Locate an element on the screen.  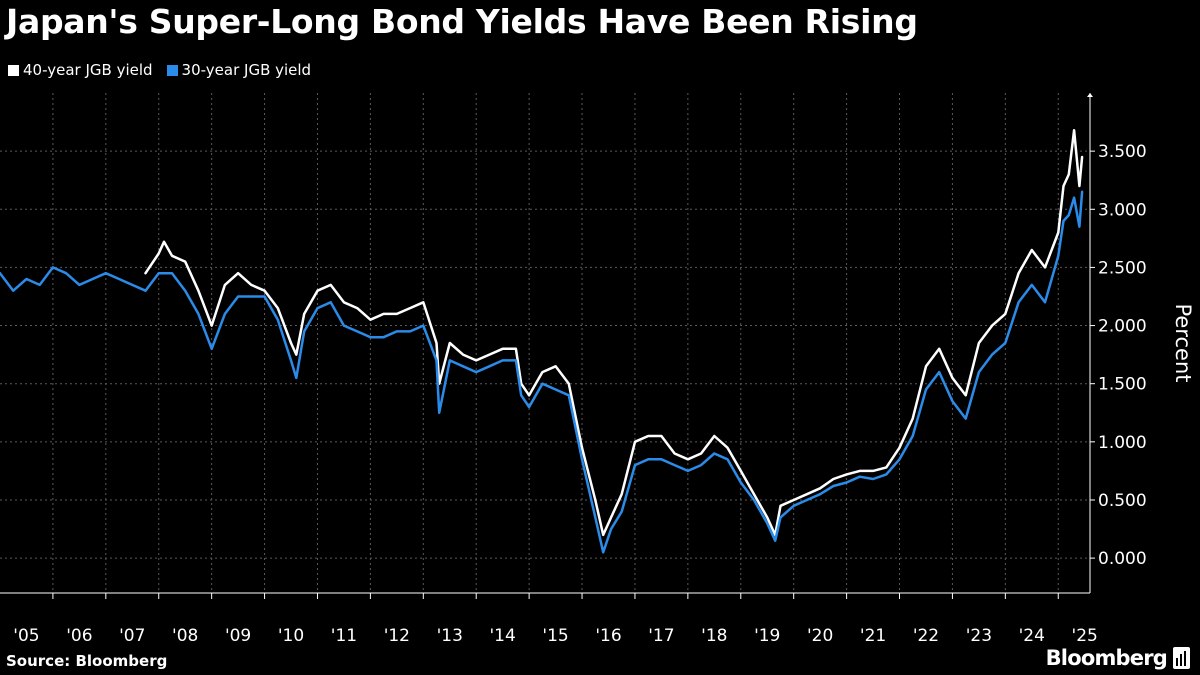
x-tick-label: '07 is located at coordinates (132, 636).